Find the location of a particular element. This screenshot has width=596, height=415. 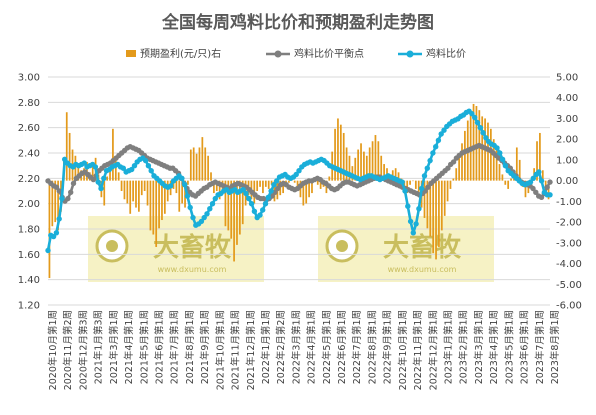

chart-title: 全国每周鸡料比价和预期盈利走势图 is located at coordinates (297, 22).